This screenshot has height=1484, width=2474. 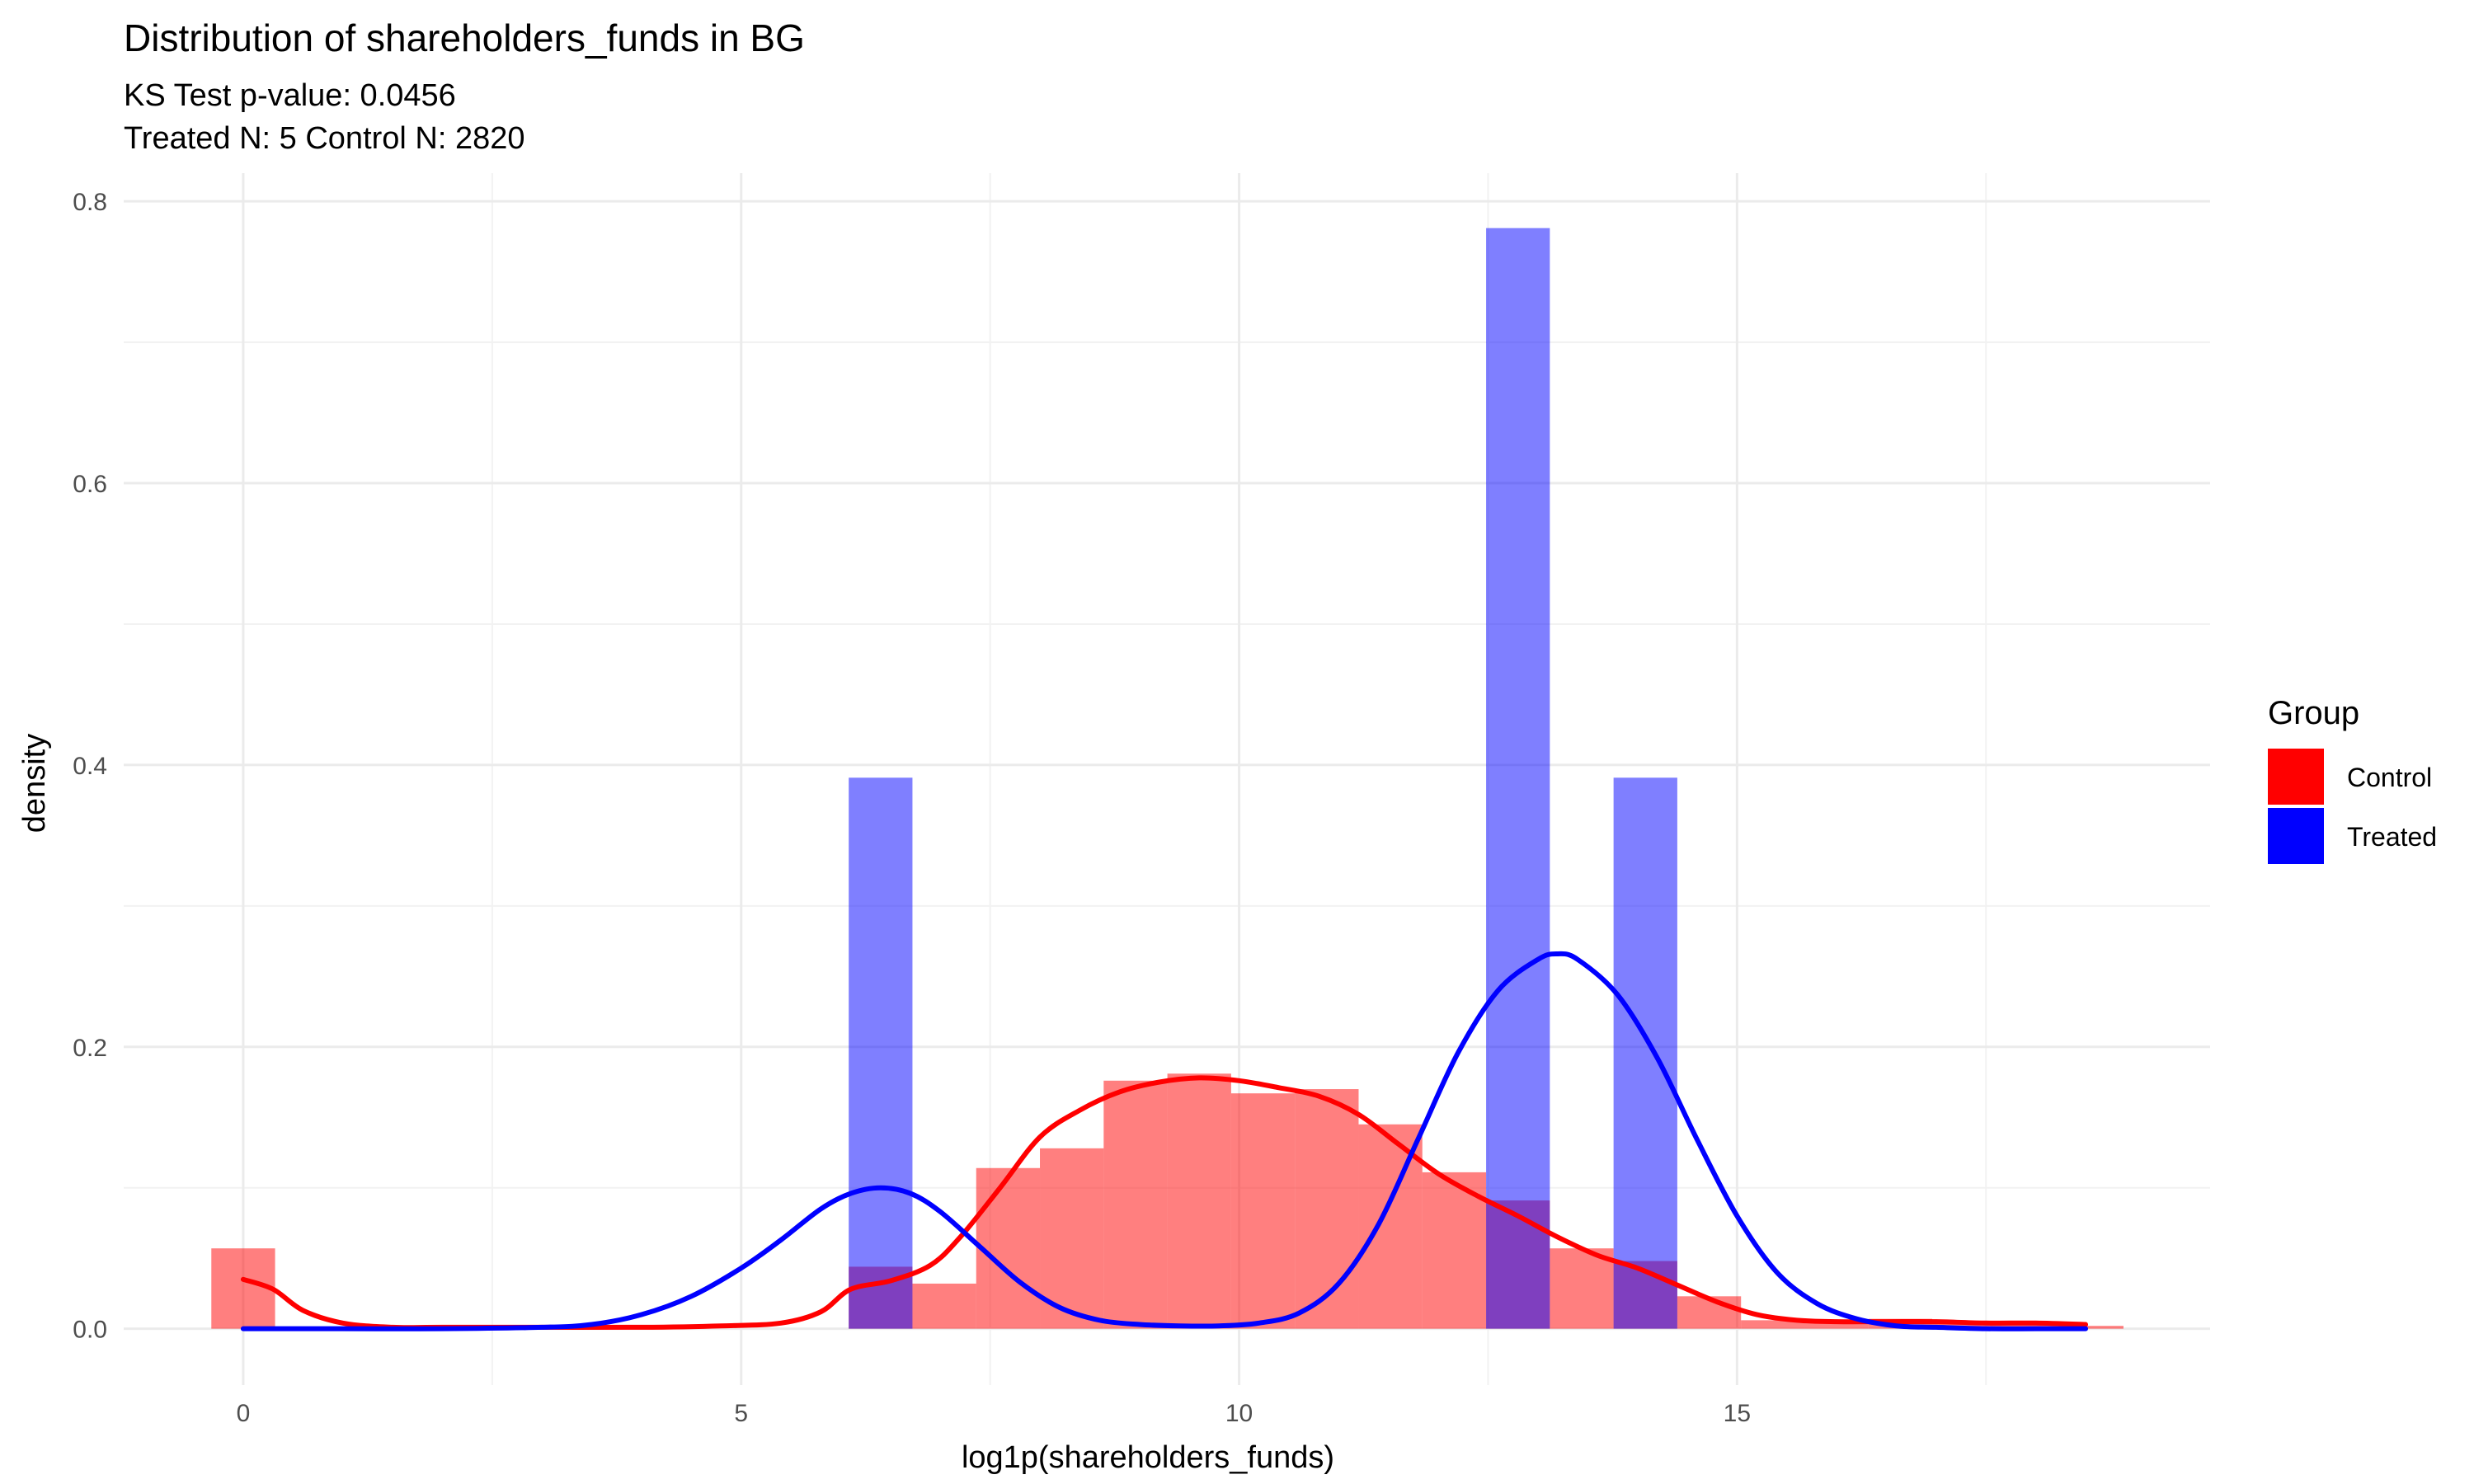 I want to click on legend: Group Control Treated, so click(x=2352, y=779).